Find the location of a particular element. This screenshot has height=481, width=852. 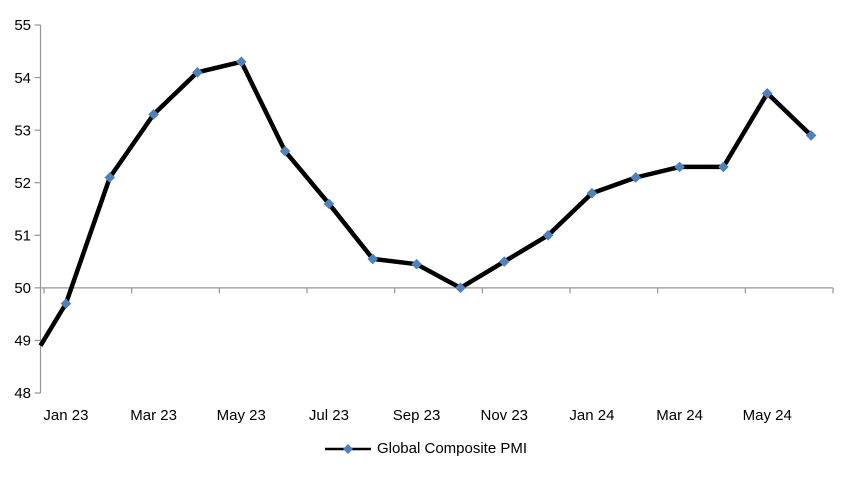

y-axis-label: 54 is located at coordinates (22, 78).